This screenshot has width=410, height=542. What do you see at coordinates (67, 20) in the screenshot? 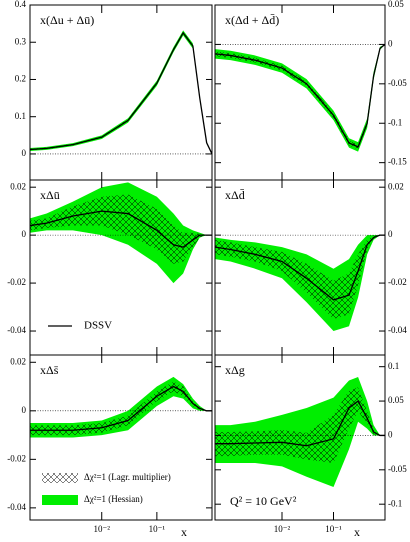
I see `panel-title: x(Δu + Δū)` at bounding box center [67, 20].